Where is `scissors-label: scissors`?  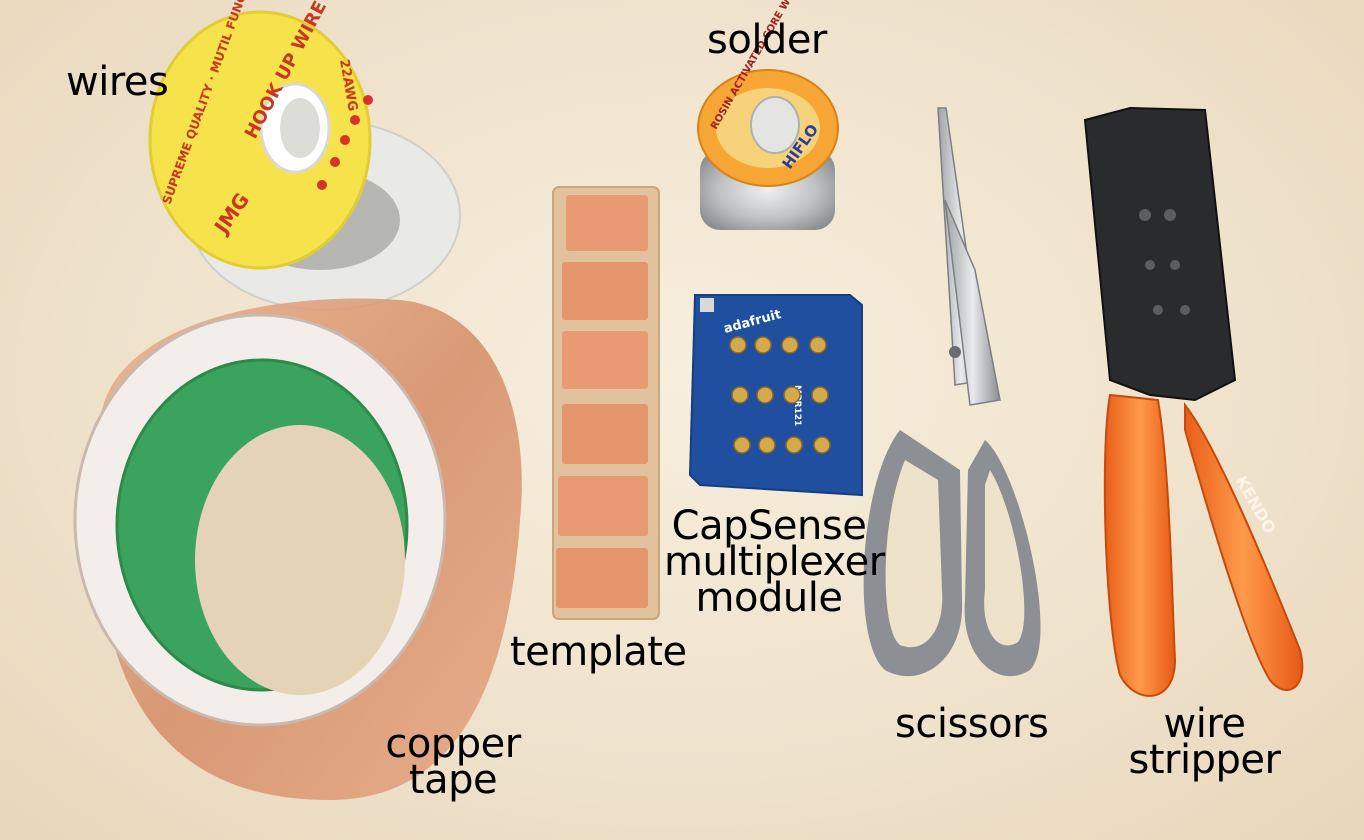
scissors-label: scissors is located at coordinates (972, 724).